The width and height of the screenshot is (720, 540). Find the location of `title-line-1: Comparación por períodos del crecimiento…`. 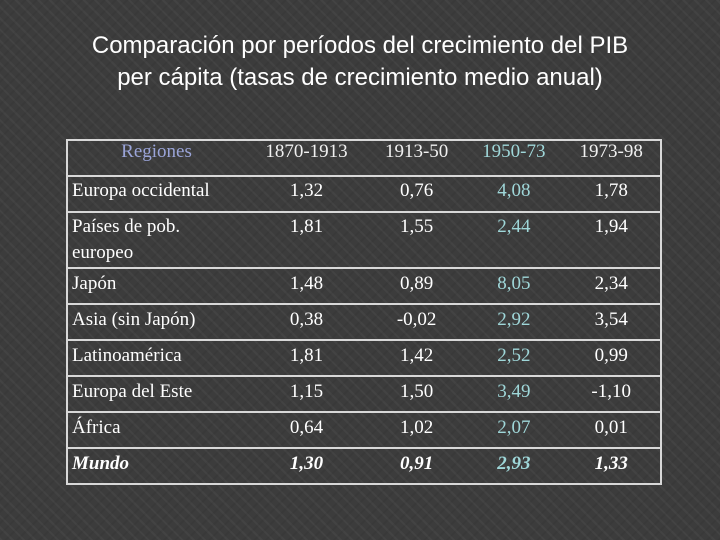

title-line-1: Comparación por períodos del crecimiento… is located at coordinates (360, 45).